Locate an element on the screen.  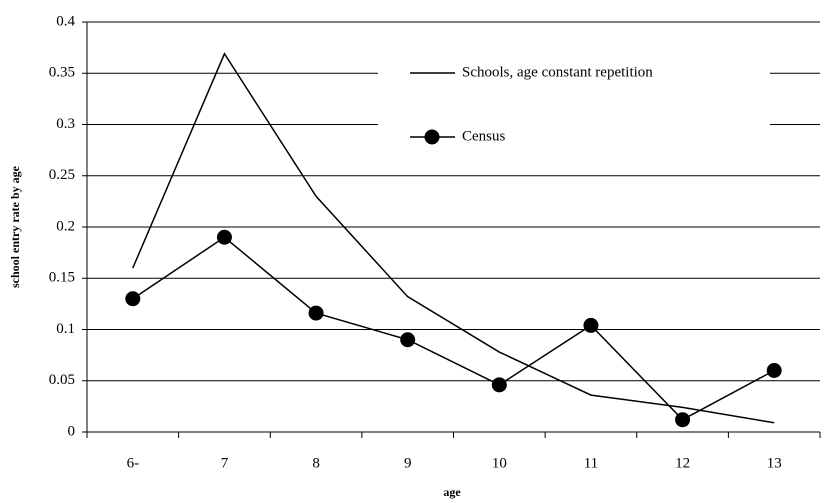
x-tick-label: 11 is located at coordinates (591, 463).